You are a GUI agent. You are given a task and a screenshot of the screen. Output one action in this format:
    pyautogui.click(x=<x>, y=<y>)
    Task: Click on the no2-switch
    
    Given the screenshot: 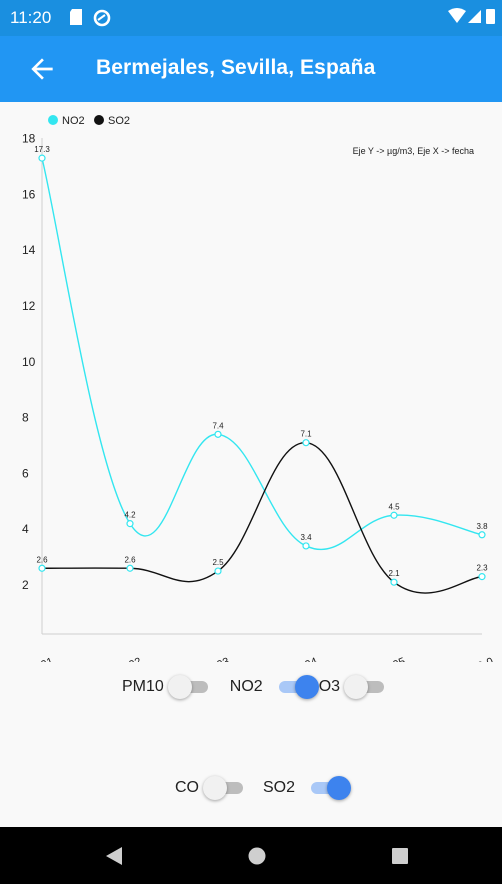 What is the action you would take?
    pyautogui.click(x=297, y=687)
    